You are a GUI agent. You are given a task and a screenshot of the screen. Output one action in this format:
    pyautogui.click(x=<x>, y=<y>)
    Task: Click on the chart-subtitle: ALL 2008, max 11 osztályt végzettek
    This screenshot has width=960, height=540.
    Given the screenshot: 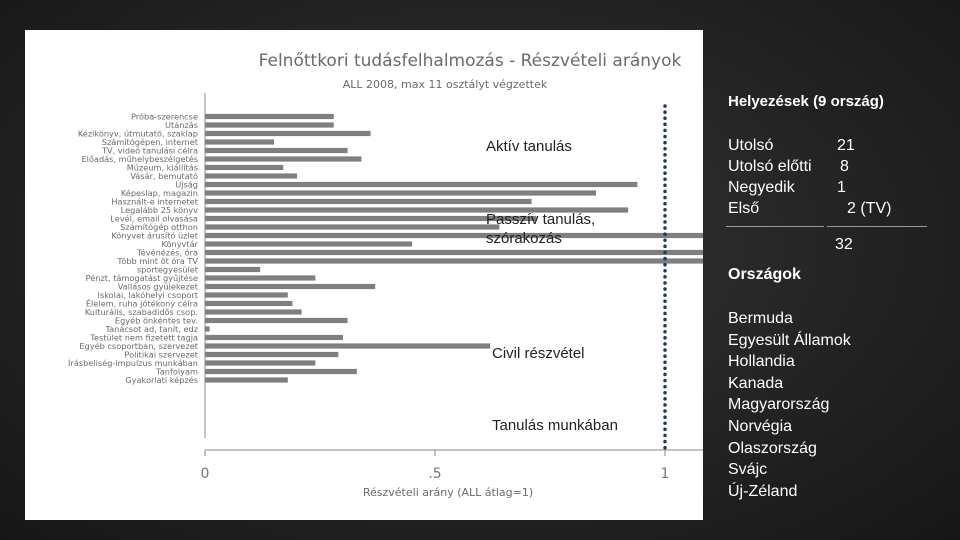 What is the action you would take?
    pyautogui.click(x=445, y=84)
    